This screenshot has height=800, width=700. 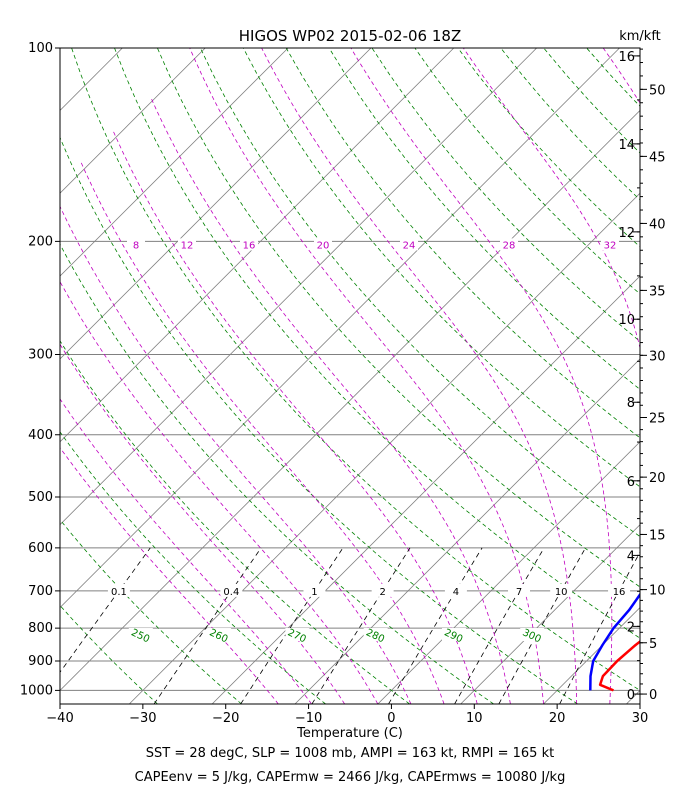 What do you see at coordinates (657, 591) in the screenshot?
I see `kft-tick-label: 10` at bounding box center [657, 591].